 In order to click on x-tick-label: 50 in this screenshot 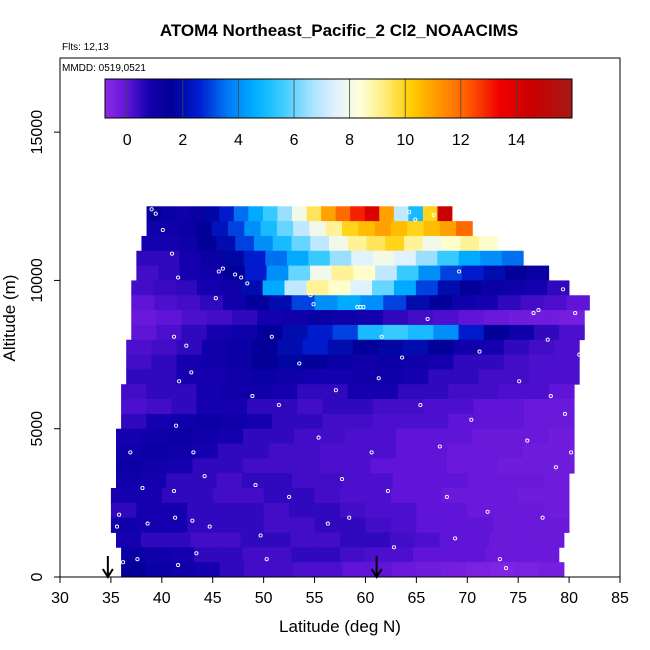, I will do `click(264, 598)`.